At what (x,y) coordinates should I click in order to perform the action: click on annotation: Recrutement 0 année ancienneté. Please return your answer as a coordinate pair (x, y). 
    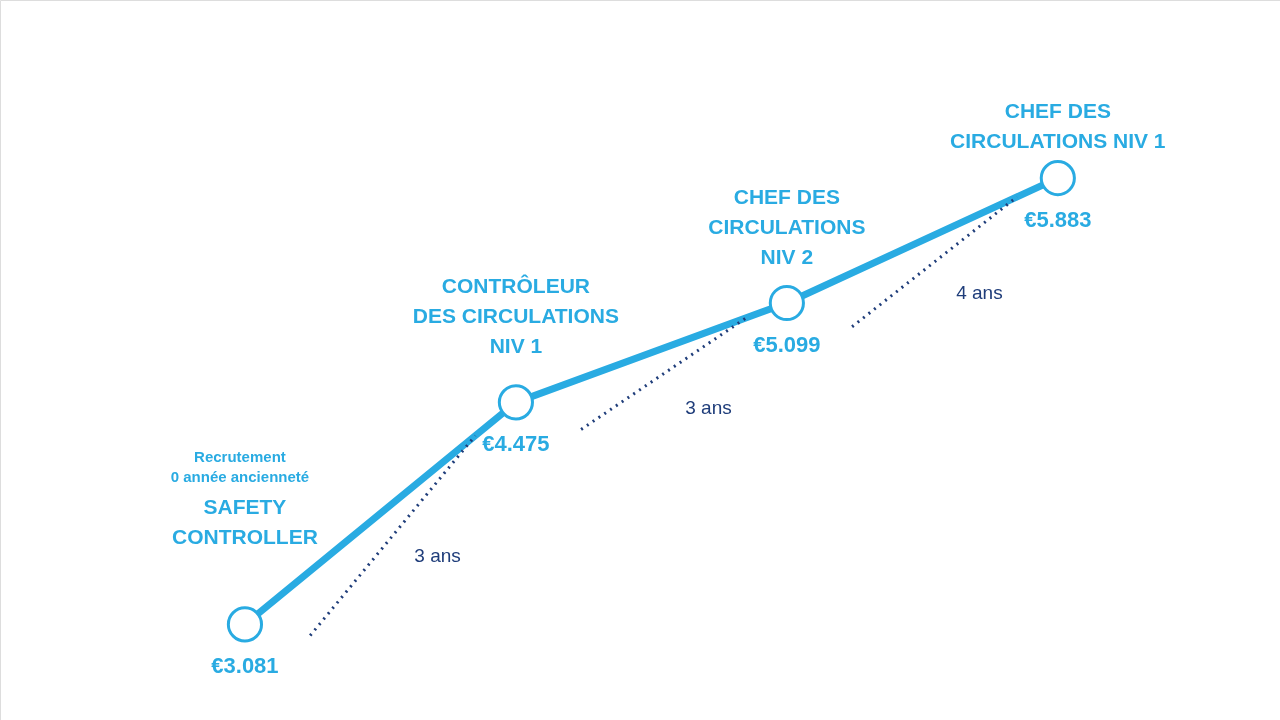
    Looking at the image, I should click on (240, 467).